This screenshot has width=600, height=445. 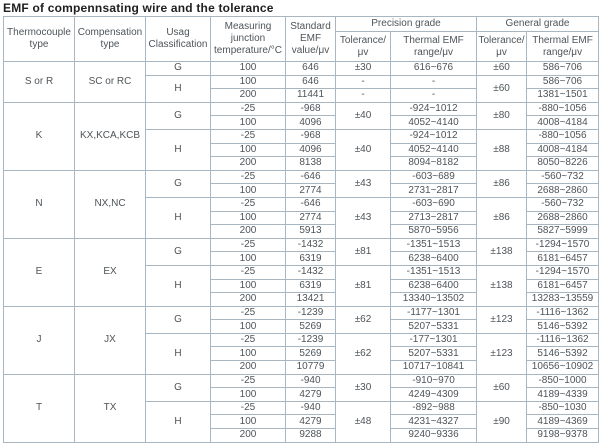 I want to click on table-row: 200 11441- -1381~1501, so click(x=302, y=95).